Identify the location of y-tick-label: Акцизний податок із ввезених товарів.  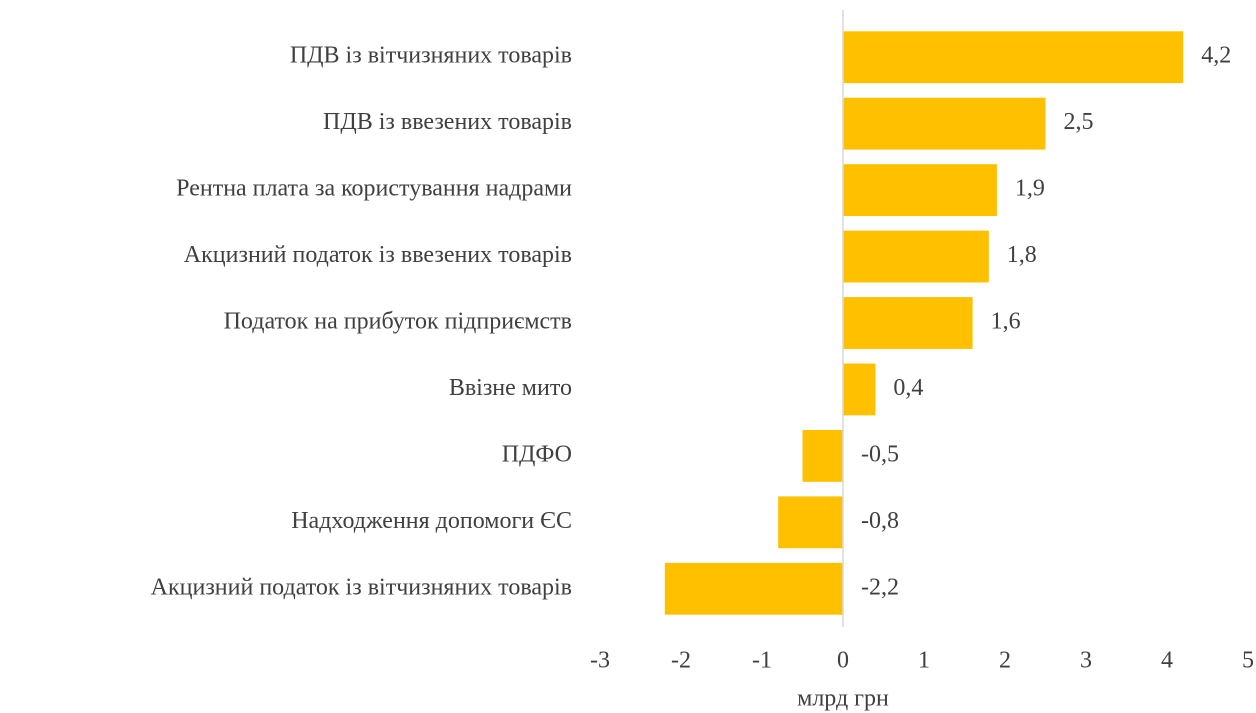
(378, 255).